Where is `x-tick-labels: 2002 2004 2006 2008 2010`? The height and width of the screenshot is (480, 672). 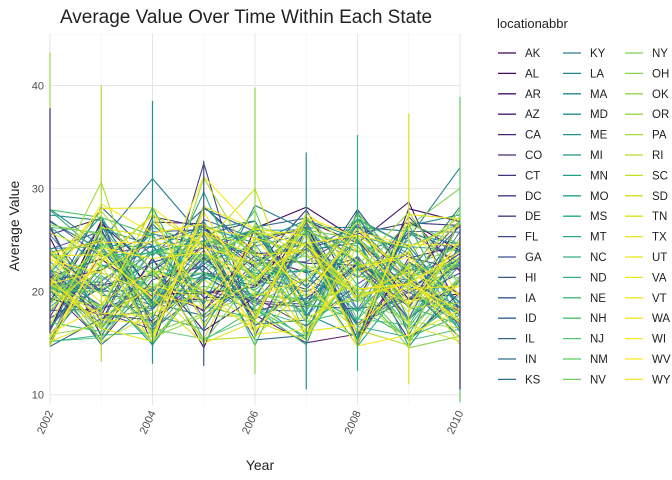 x-tick-labels: 2002 2004 2006 2008 2010 is located at coordinates (250, 422).